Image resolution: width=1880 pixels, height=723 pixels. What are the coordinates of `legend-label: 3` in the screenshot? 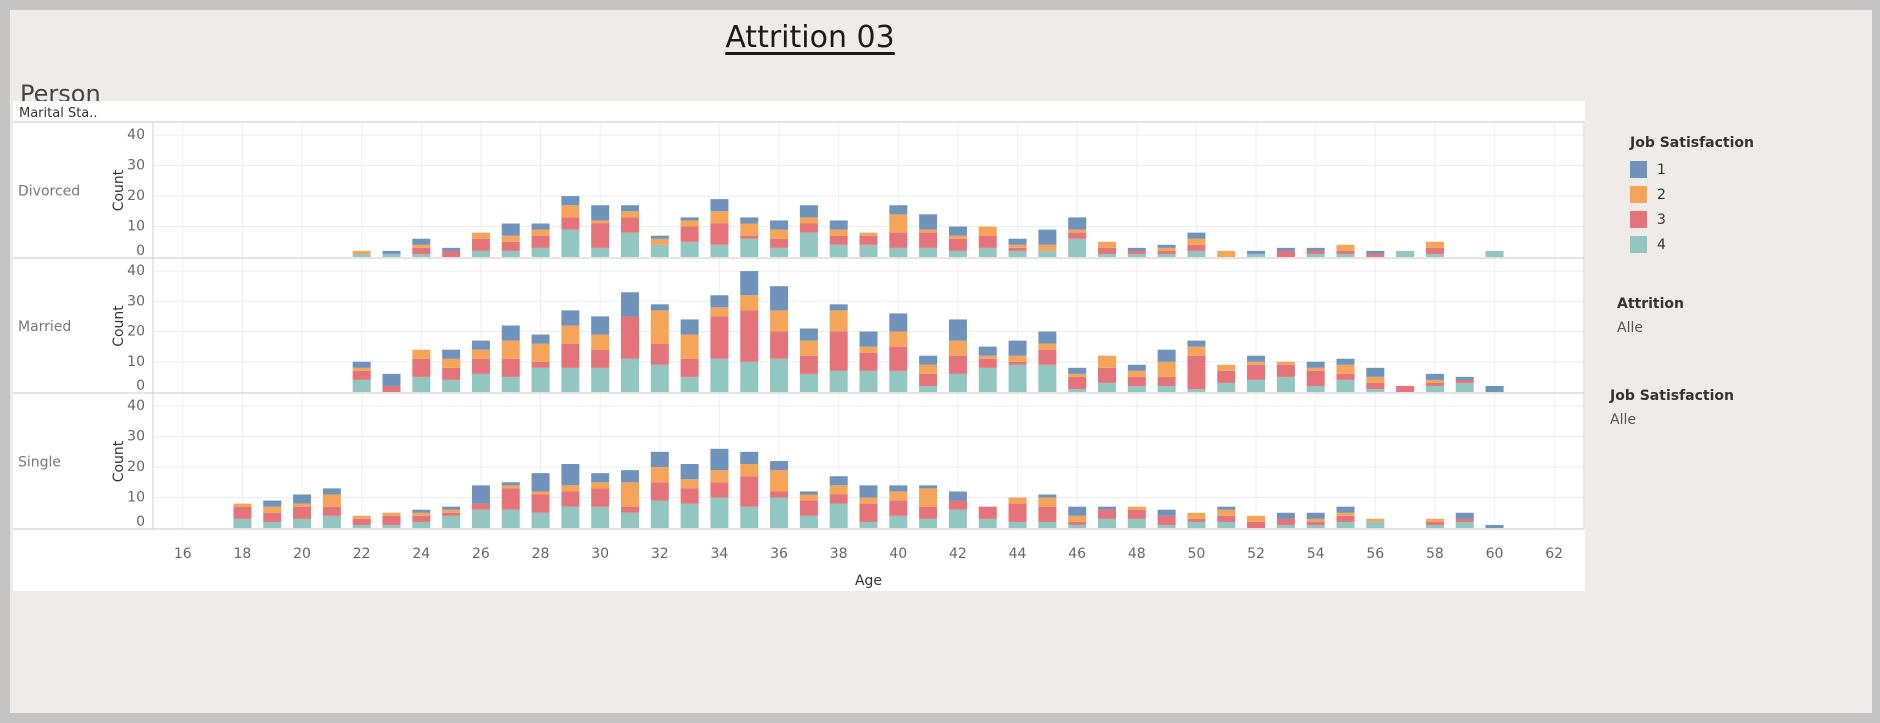 It's located at (1661, 219).